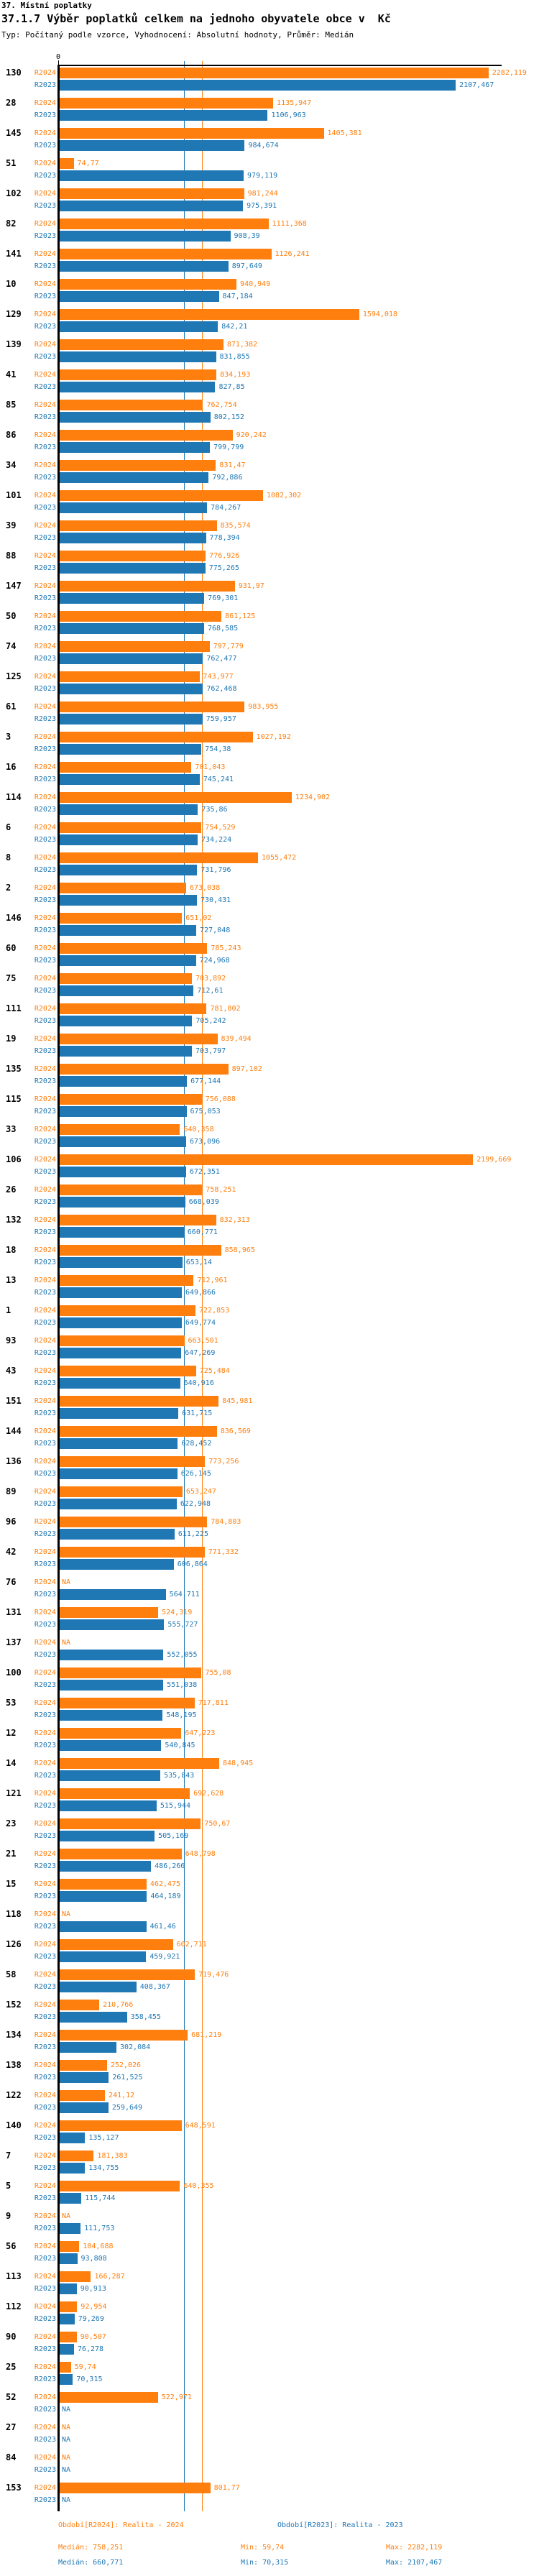  Describe the element at coordinates (14, 1460) in the screenshot. I see `row-id-label: 136` at that location.